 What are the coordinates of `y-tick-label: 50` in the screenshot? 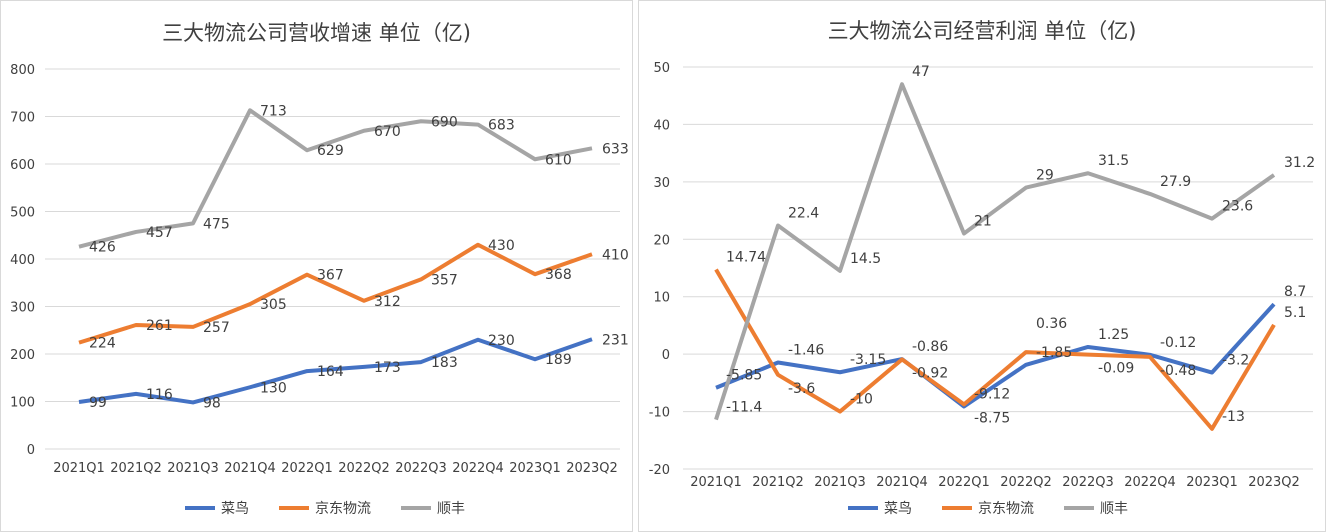 It's located at (661, 68).